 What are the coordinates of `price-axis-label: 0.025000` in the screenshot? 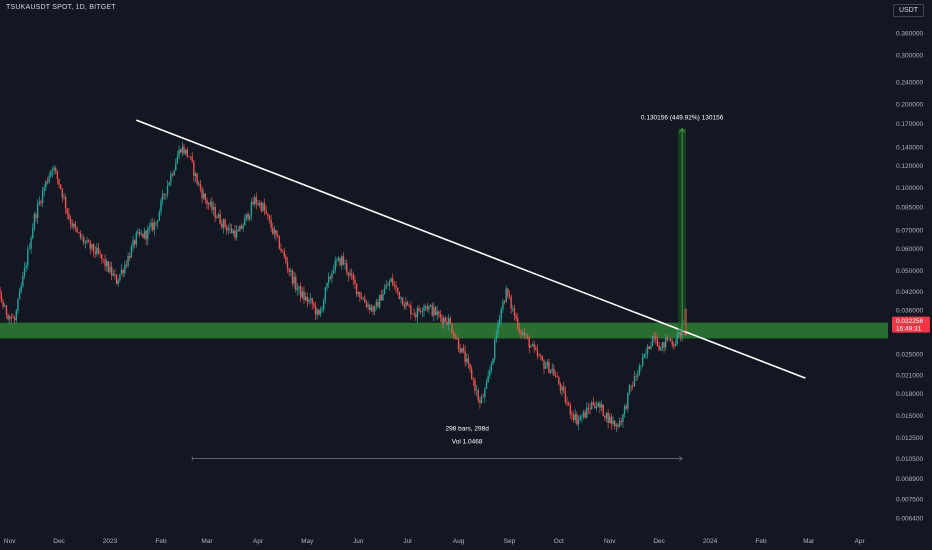 It's located at (909, 355).